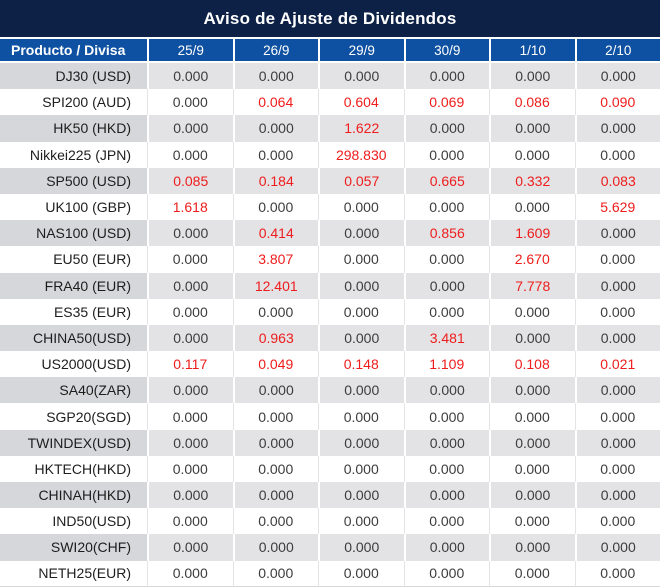 This screenshot has height=587, width=660. I want to click on product-cell: NAS100 (USD), so click(73, 233).